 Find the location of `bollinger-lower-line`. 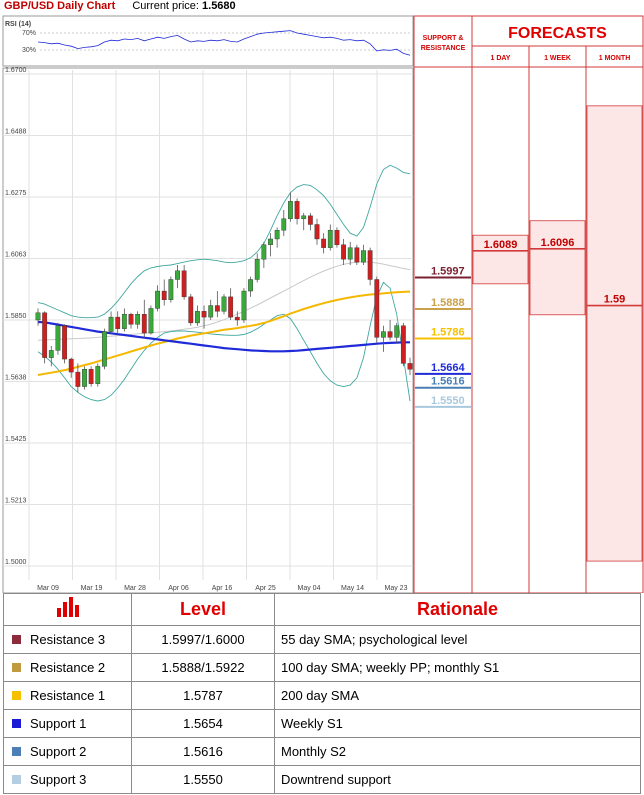

bollinger-lower-line is located at coordinates (224, 341).